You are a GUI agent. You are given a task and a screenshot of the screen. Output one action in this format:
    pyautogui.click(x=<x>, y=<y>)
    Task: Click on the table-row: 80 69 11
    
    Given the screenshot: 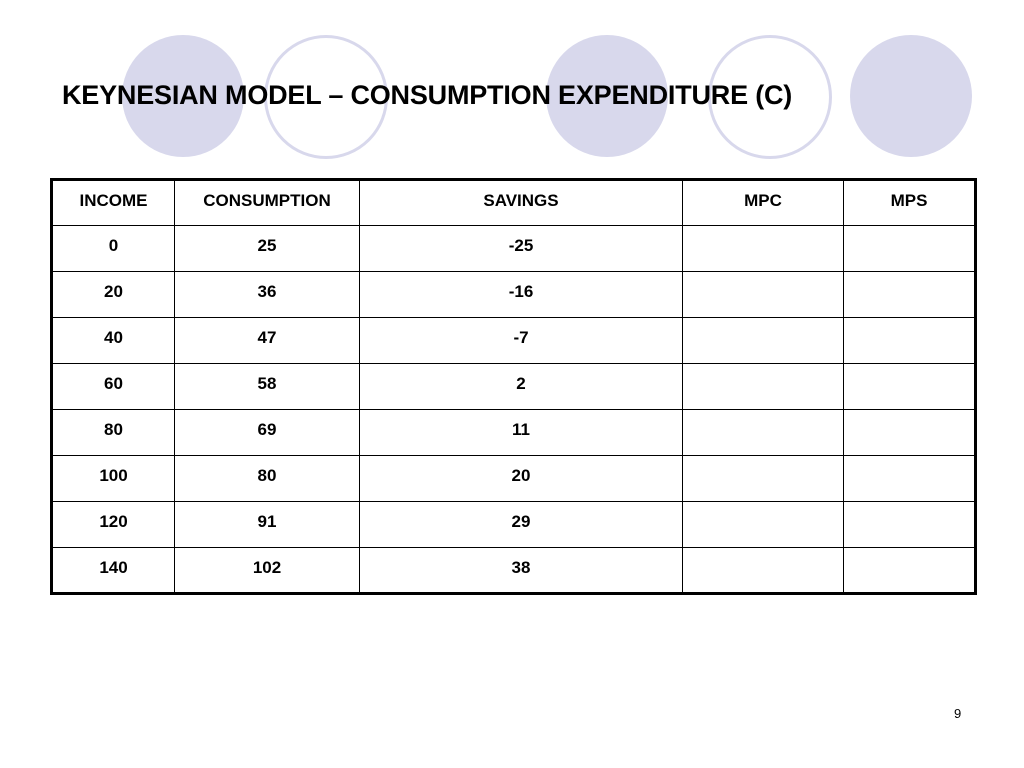 What is the action you would take?
    pyautogui.click(x=513, y=432)
    